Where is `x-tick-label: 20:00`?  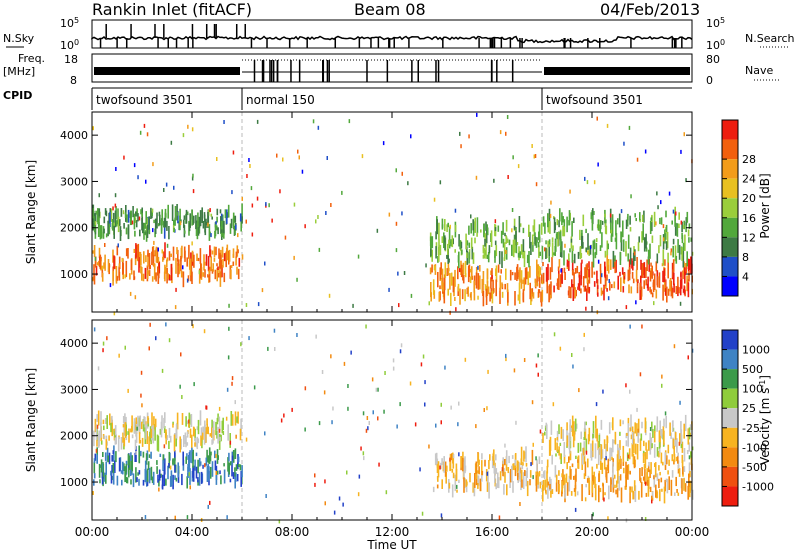
x-tick-label: 20:00 is located at coordinates (592, 532).